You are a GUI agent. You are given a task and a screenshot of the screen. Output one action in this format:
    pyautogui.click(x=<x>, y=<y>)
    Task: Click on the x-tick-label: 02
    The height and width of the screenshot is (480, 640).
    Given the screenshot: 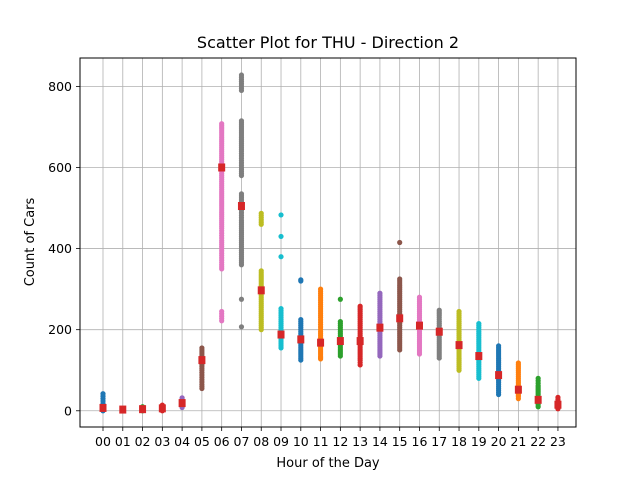 What is the action you would take?
    pyautogui.click(x=143, y=441)
    